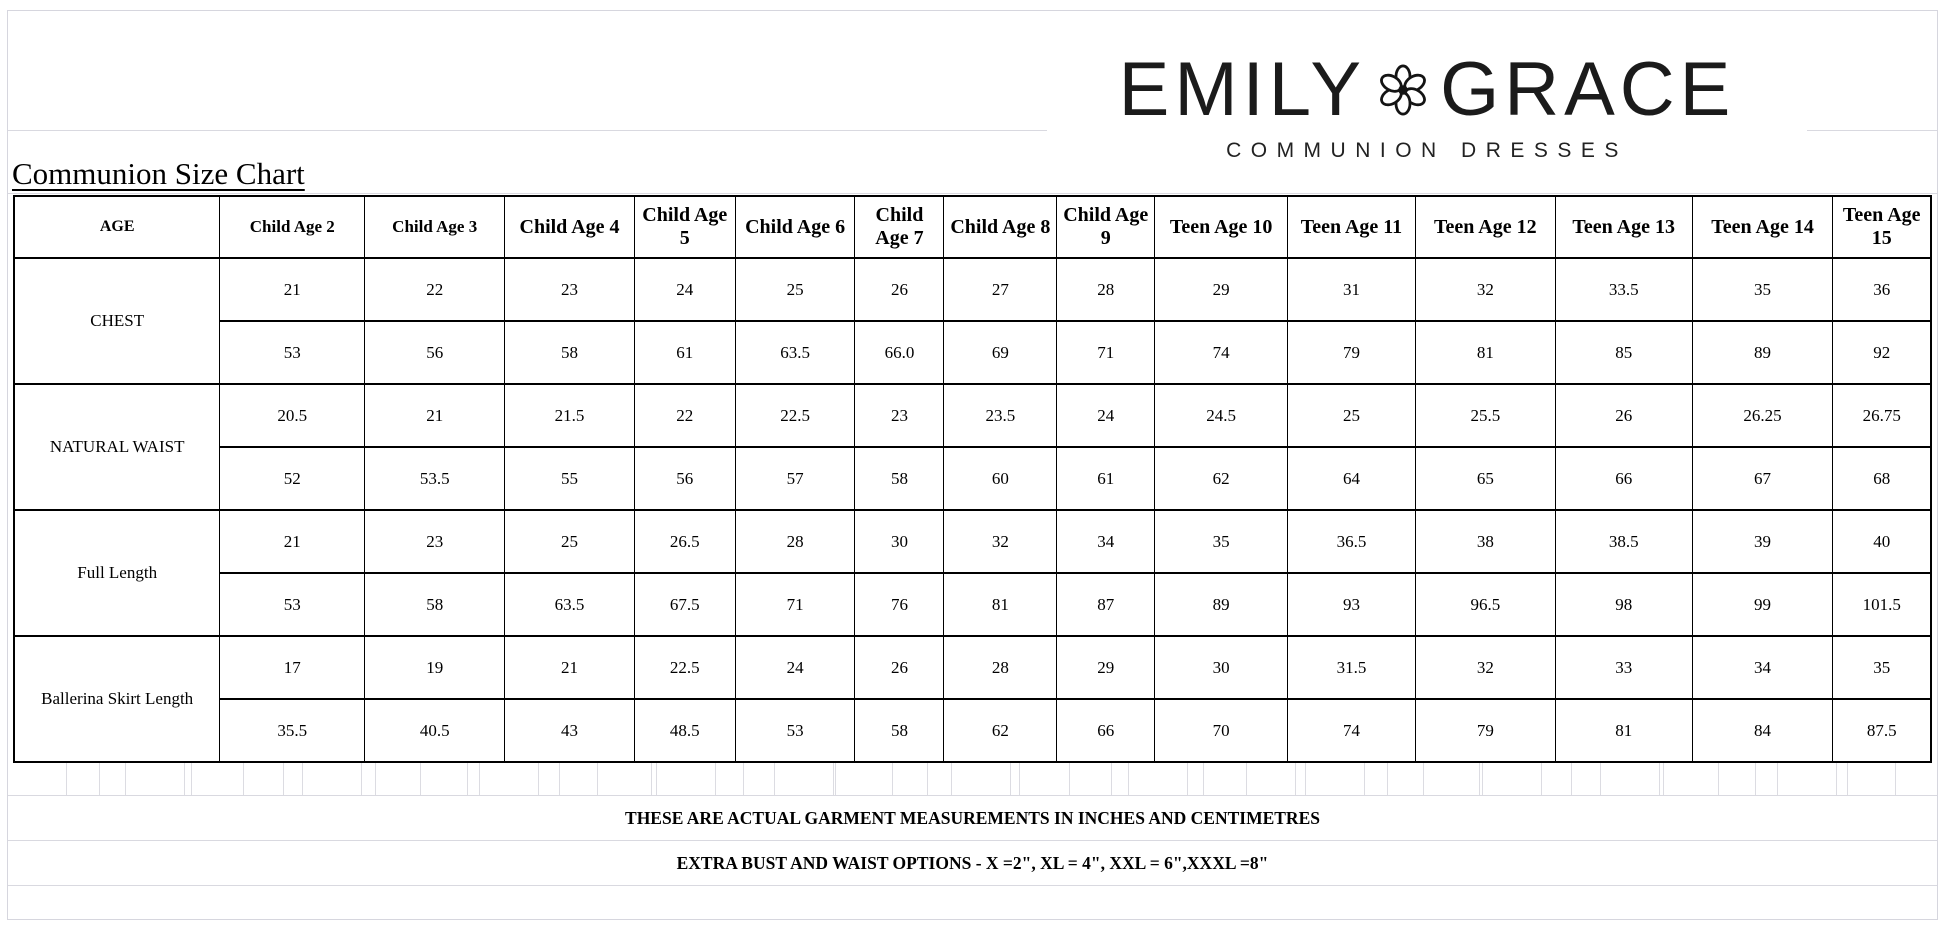 This screenshot has width=1946, height=930. What do you see at coordinates (1623, 667) in the screenshot?
I see `size-value-cell: 33` at bounding box center [1623, 667].